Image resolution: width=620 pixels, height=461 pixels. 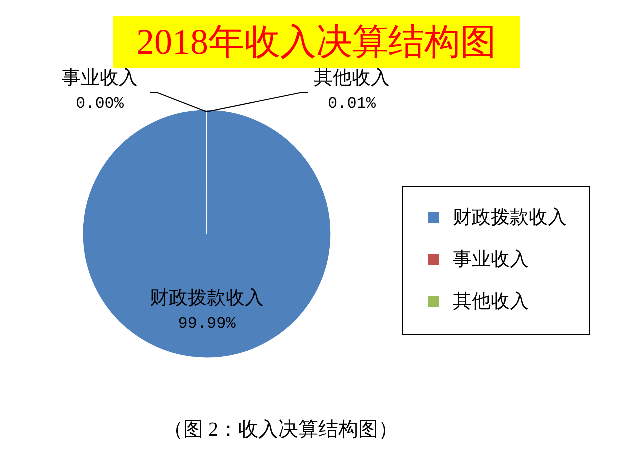 I want to click on slice-label: 财政拨款收入, so click(x=207, y=298).